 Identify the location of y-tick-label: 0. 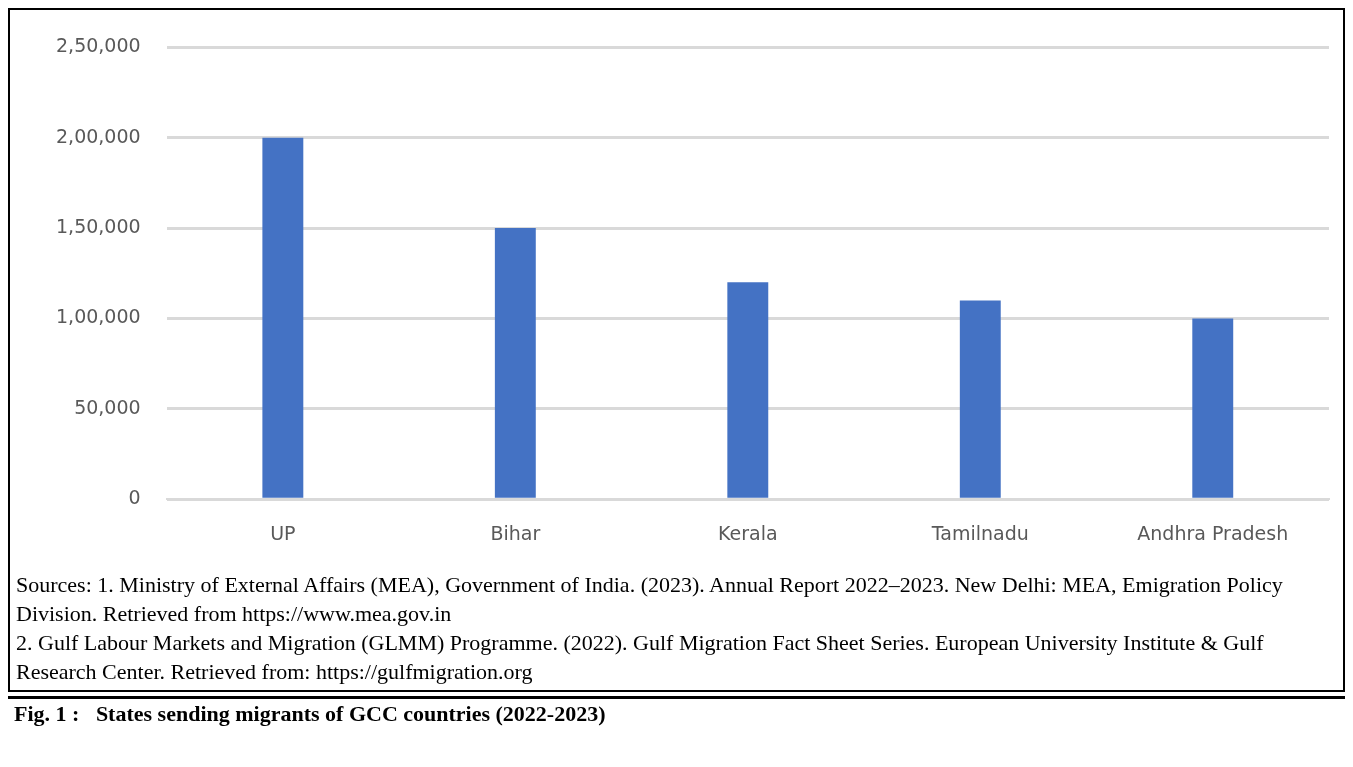
(134, 497).